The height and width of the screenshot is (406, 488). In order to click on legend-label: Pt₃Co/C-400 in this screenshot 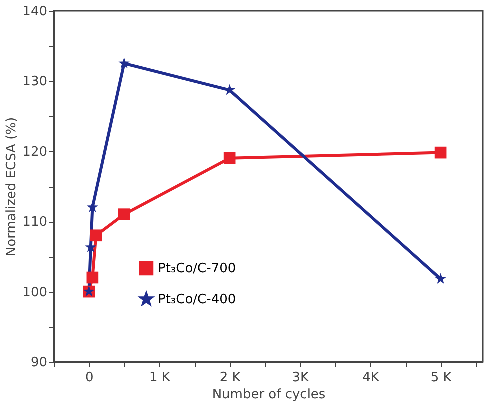, I will do `click(197, 300)`.